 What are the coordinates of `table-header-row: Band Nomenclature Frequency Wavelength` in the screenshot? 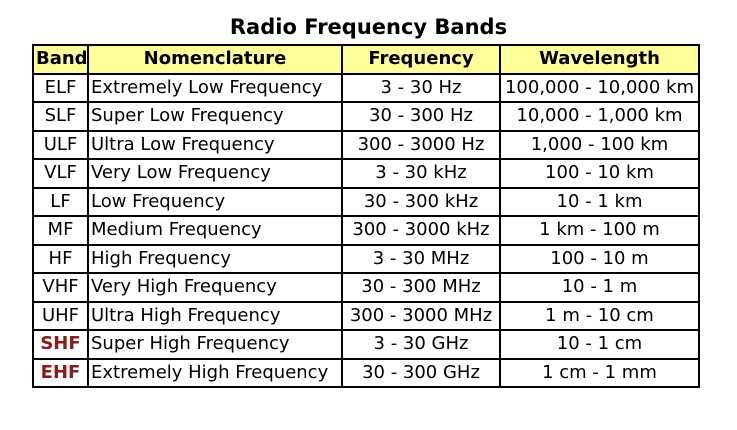 It's located at (366, 59).